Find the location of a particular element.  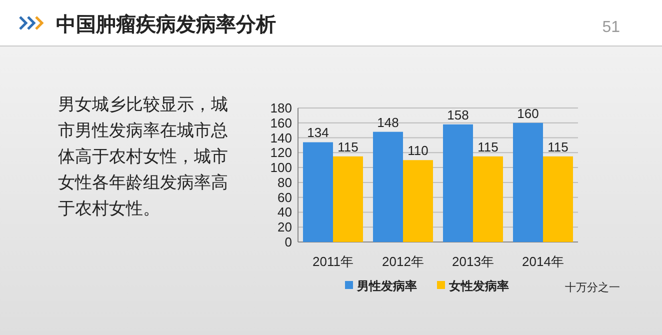

y-tick-label: 0 is located at coordinates (288, 242).